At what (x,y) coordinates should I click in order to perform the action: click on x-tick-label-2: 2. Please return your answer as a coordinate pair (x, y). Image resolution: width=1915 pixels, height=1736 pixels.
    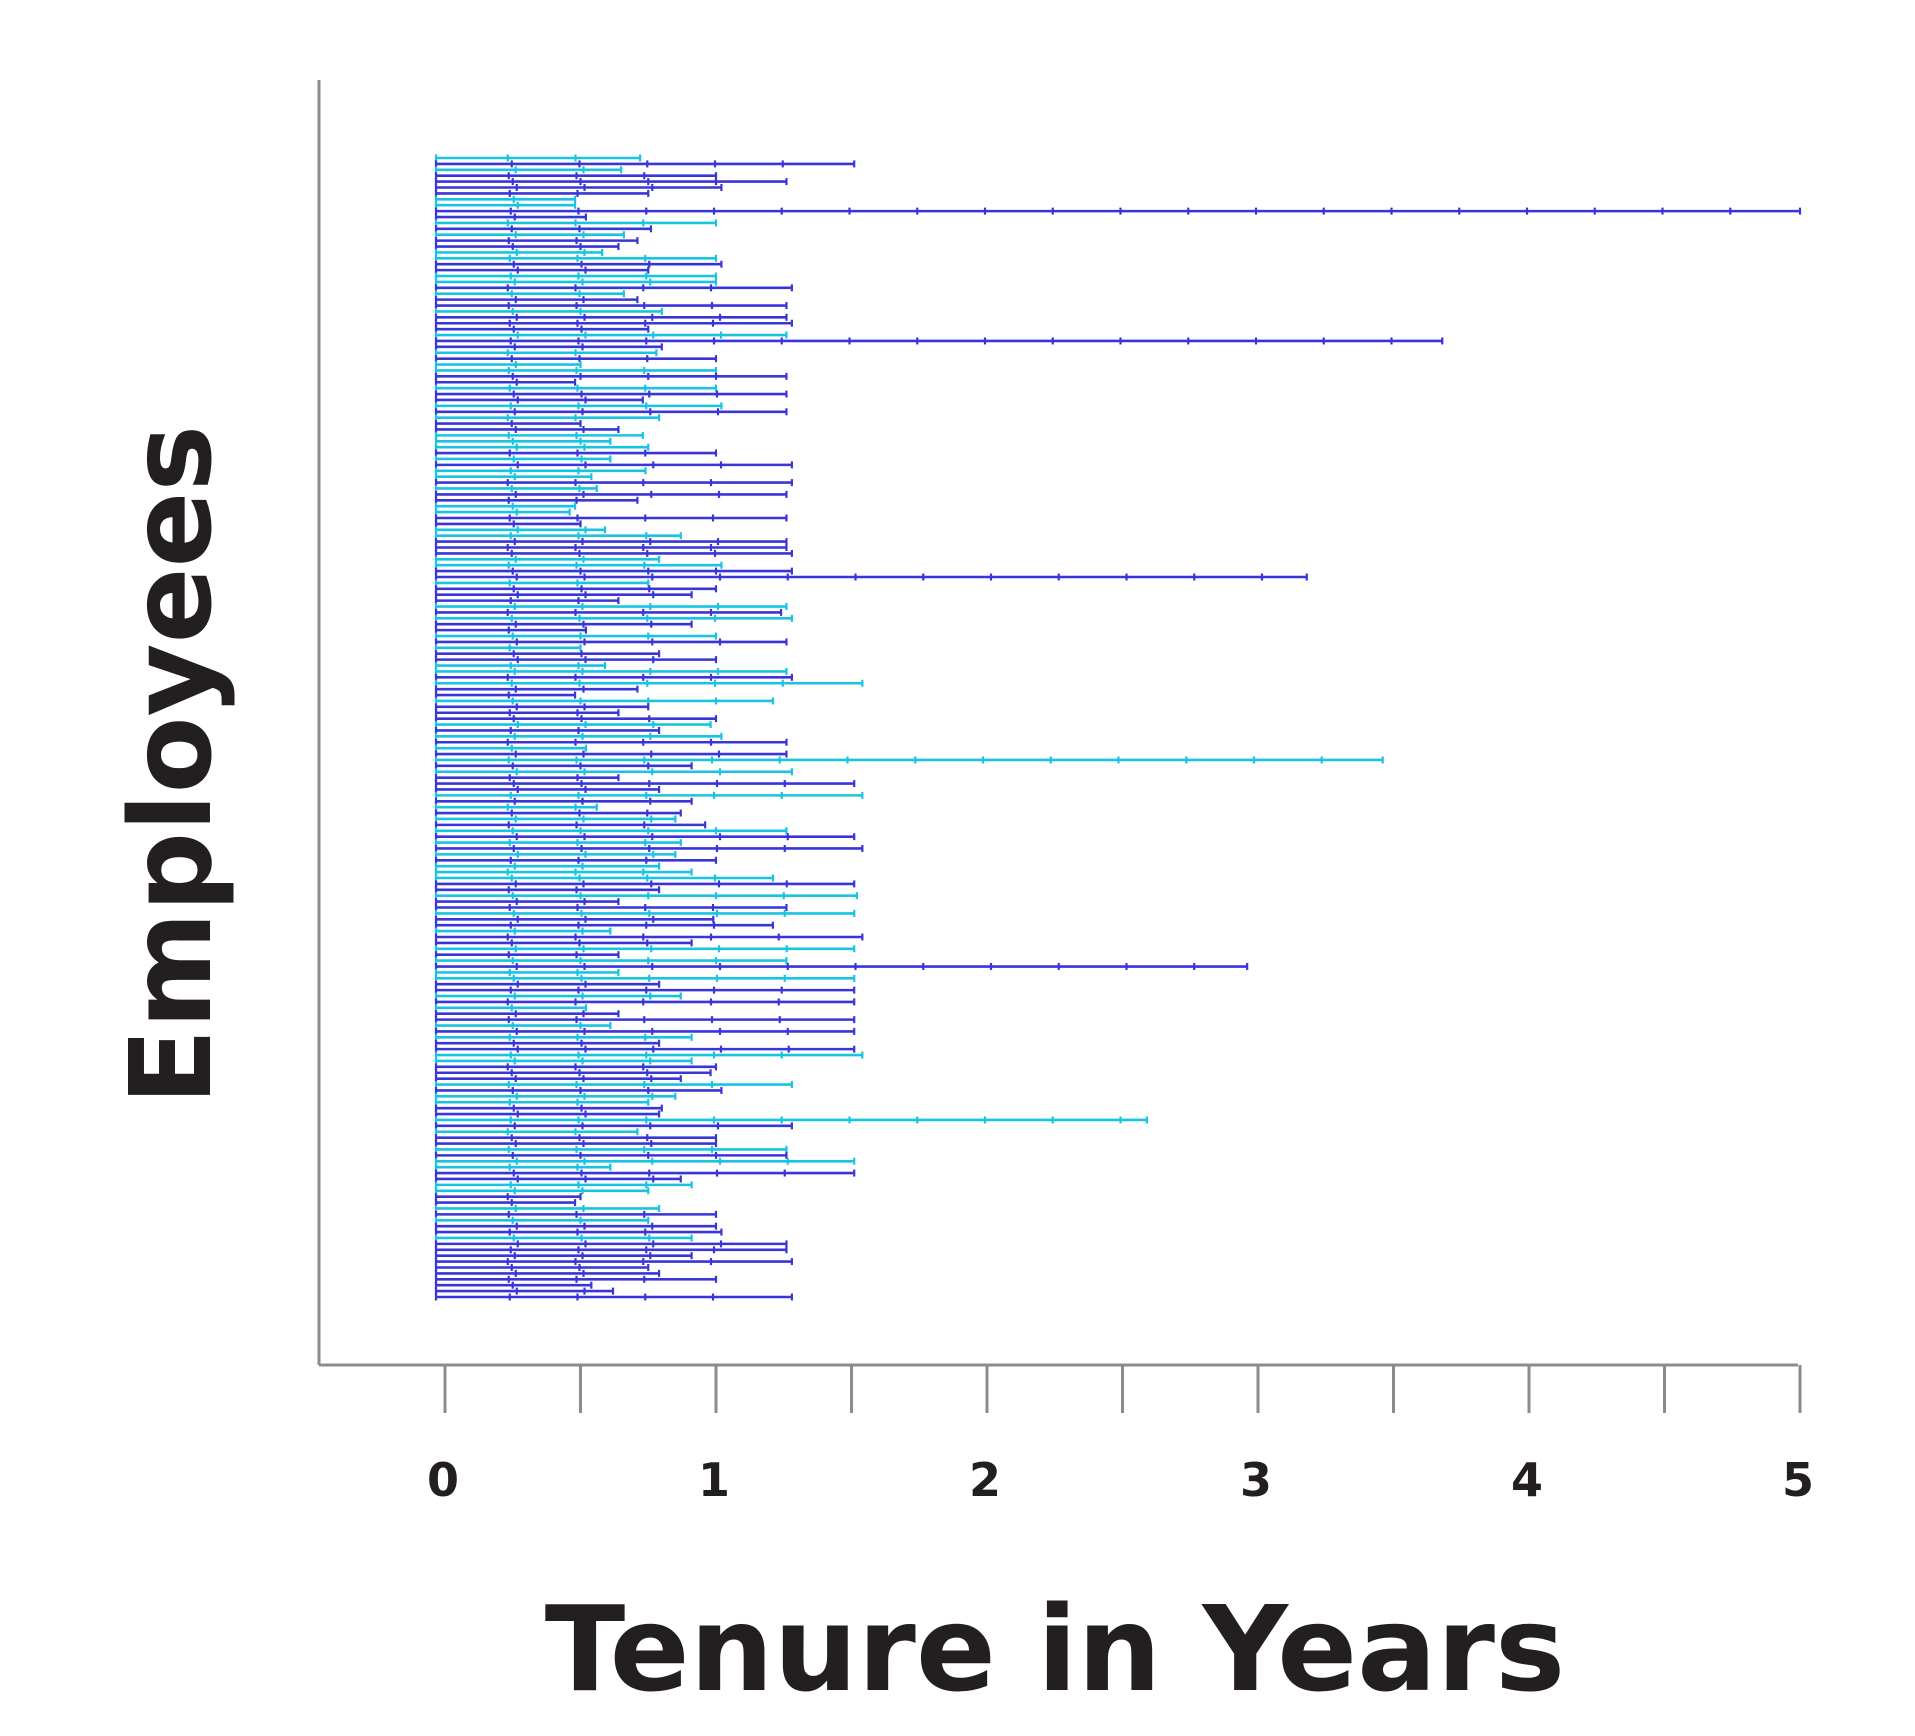
    Looking at the image, I should click on (985, 1480).